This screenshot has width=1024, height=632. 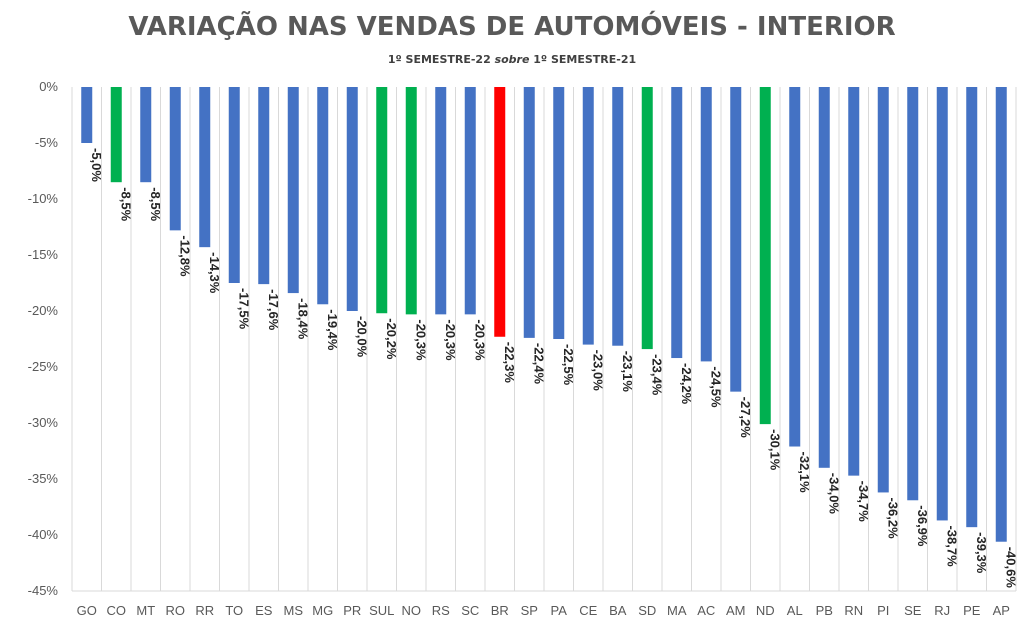 What do you see at coordinates (951, 546) in the screenshot?
I see `data-label: -38,7%` at bounding box center [951, 546].